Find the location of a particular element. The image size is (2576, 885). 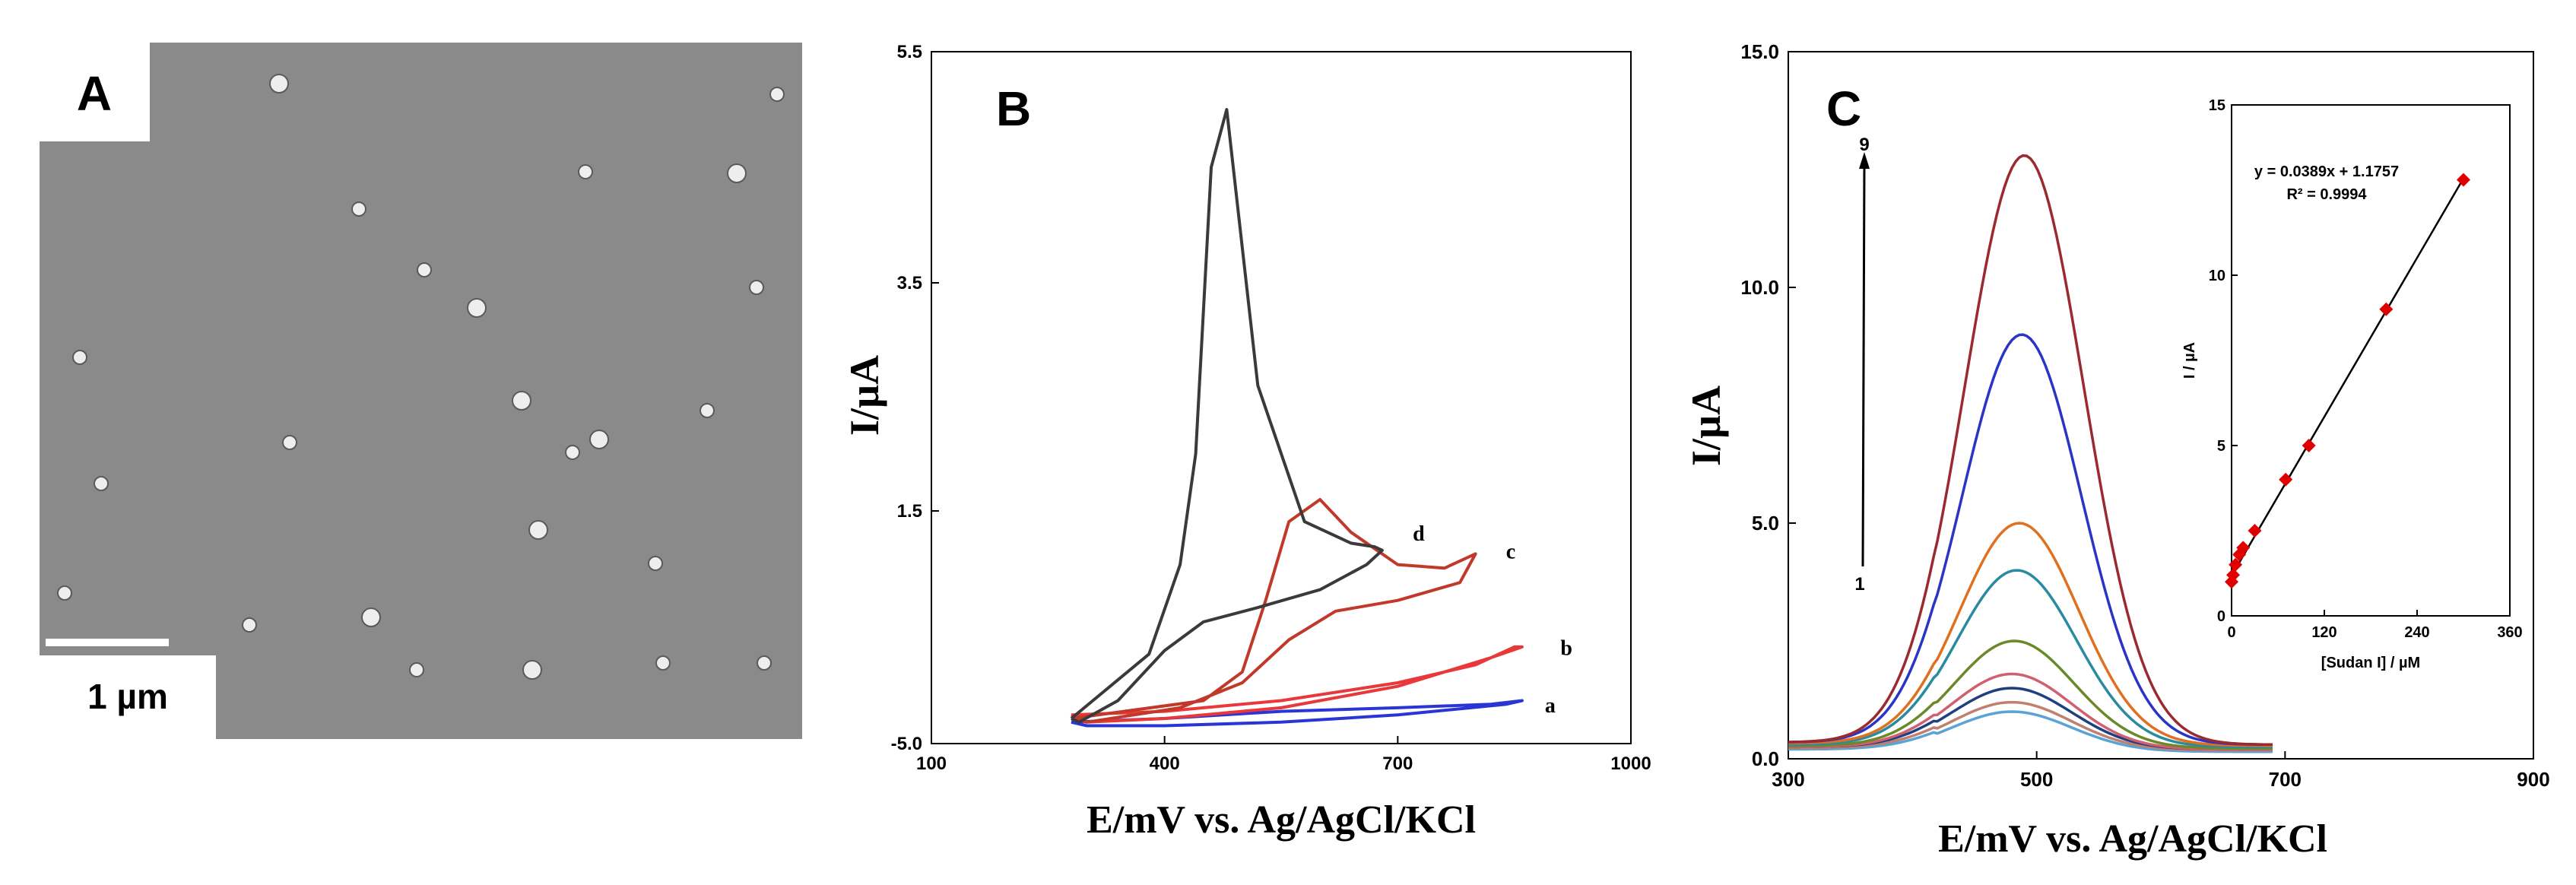

chart-b-xticks: 100 400 700 1000 is located at coordinates (1283, 755).